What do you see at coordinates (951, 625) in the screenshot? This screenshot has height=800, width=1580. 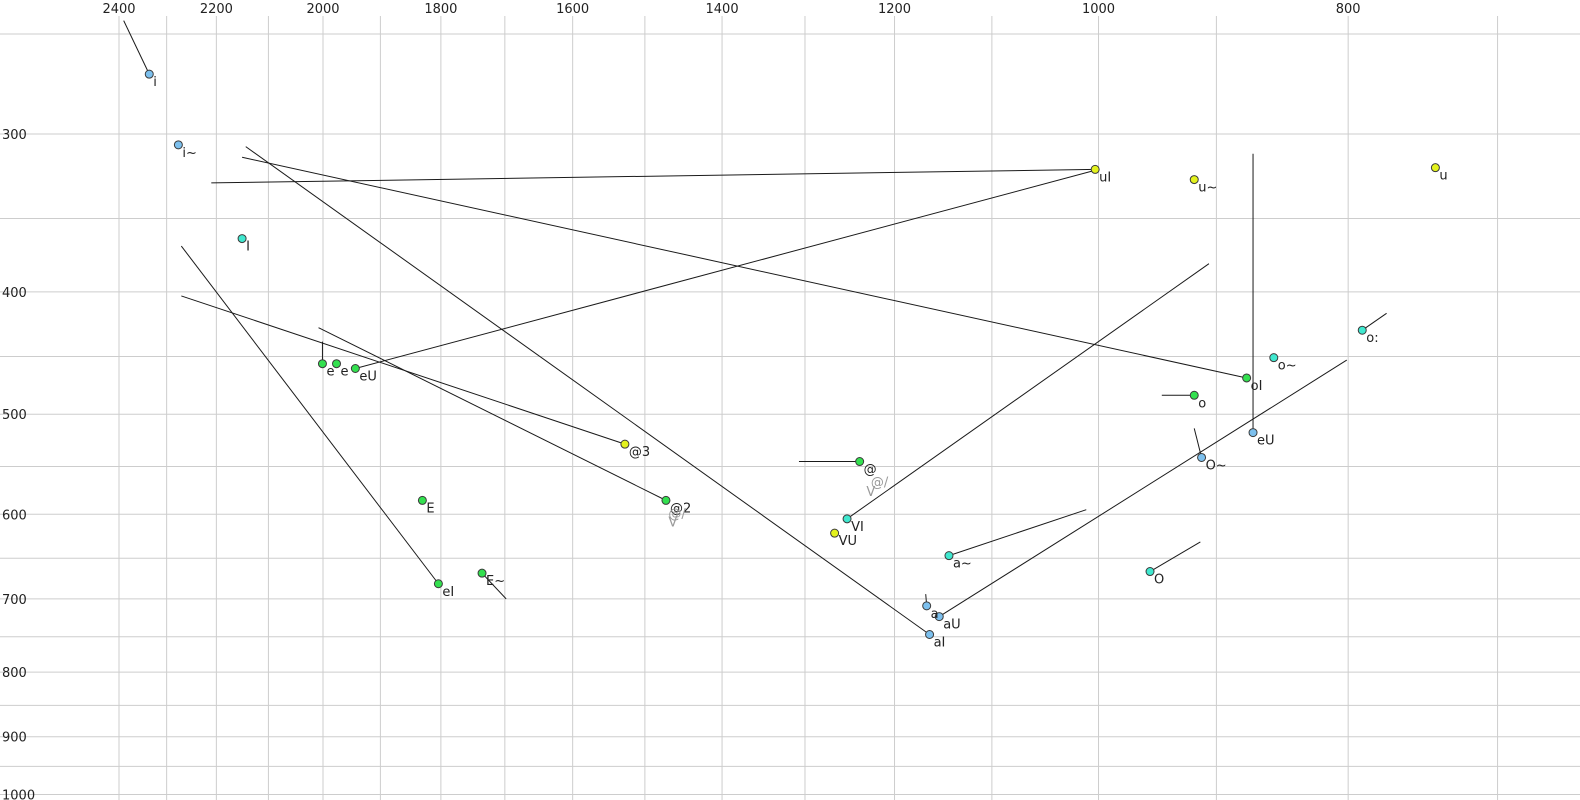 I see `point-label: aU` at bounding box center [951, 625].